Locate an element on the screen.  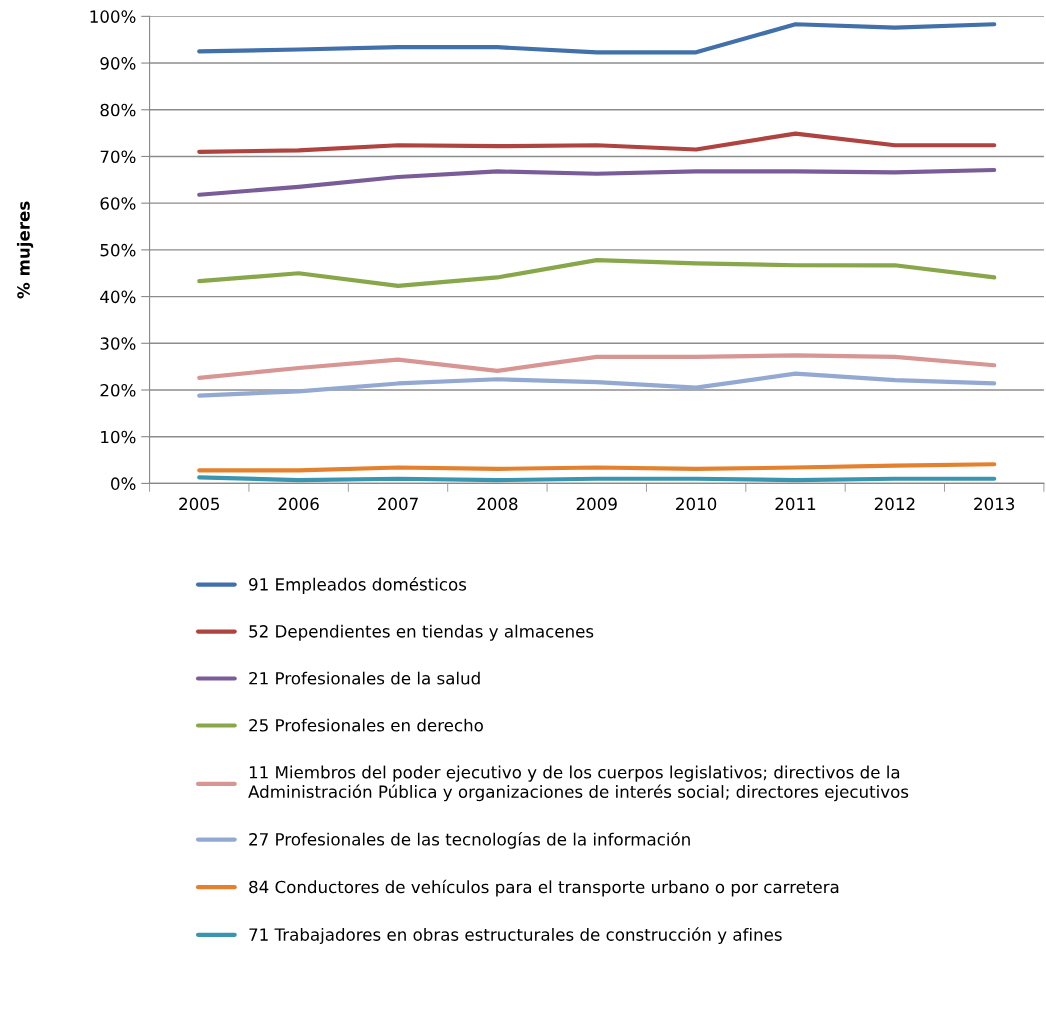
y-tick-label: 10% is located at coordinates (118, 437).